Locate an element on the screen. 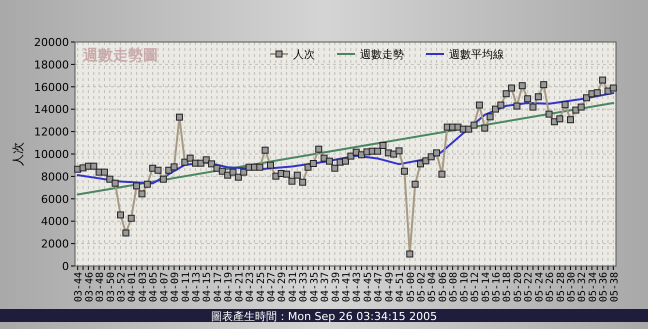  y-tick-label: 14000 is located at coordinates (51, 109).